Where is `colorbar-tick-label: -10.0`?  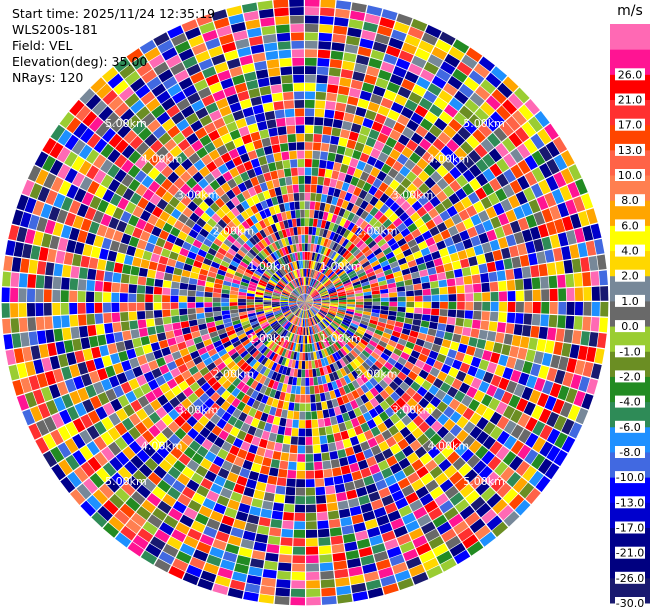 colorbar-tick-label: -10.0 is located at coordinates (630, 477).